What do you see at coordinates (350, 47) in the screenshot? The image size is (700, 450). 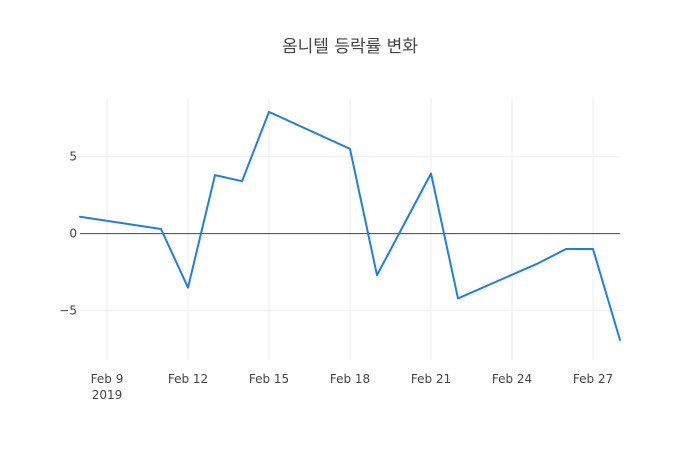 I see `chart-title: 옴니텔 등락률 변화` at bounding box center [350, 47].